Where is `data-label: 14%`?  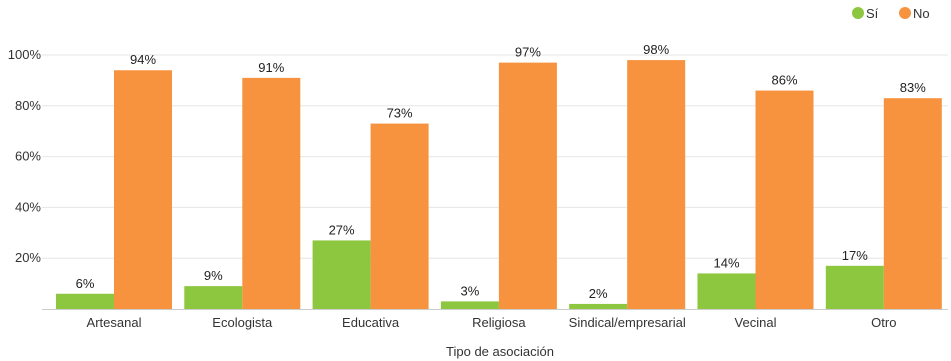 data-label: 14% is located at coordinates (726, 262).